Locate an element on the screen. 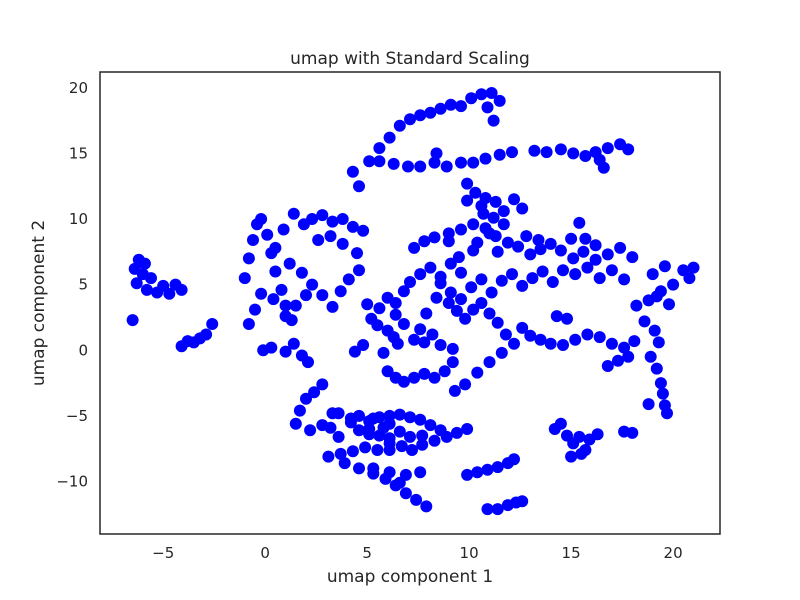 This screenshot has height=600, width=800. chart-title: umap with Standard Scaling is located at coordinates (410, 59).